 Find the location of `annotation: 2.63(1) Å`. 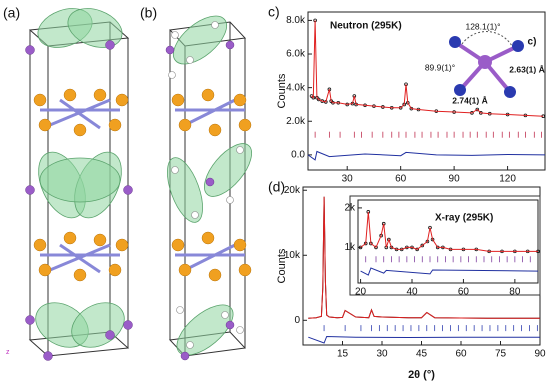

annotation: 2.63(1) Å is located at coordinates (526, 69).